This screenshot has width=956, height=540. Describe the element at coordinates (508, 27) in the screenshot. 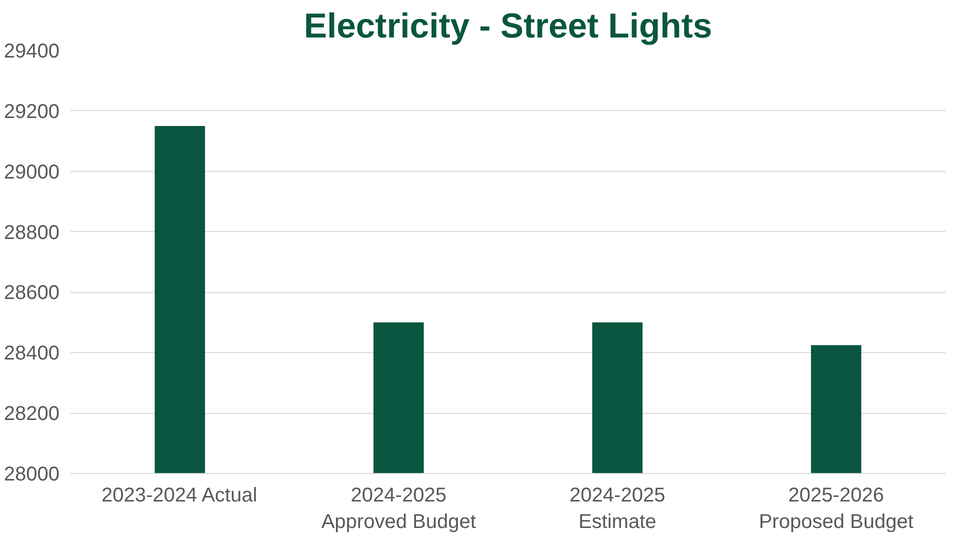

I see `chart-title: Electricity - Street Lights` at that location.